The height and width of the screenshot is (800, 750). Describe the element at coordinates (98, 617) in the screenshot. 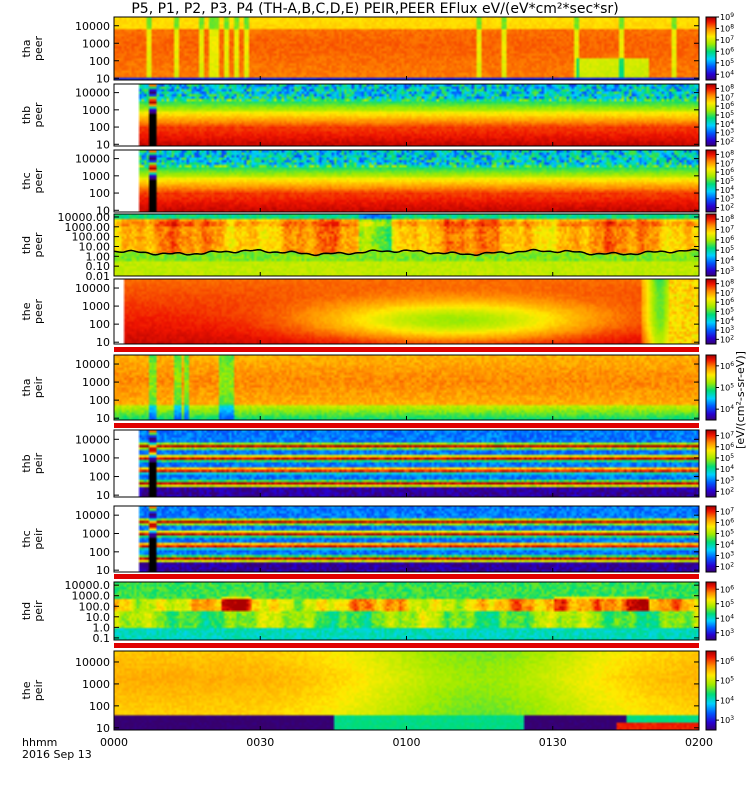

I see `y-tick-label: 10.0` at that location.